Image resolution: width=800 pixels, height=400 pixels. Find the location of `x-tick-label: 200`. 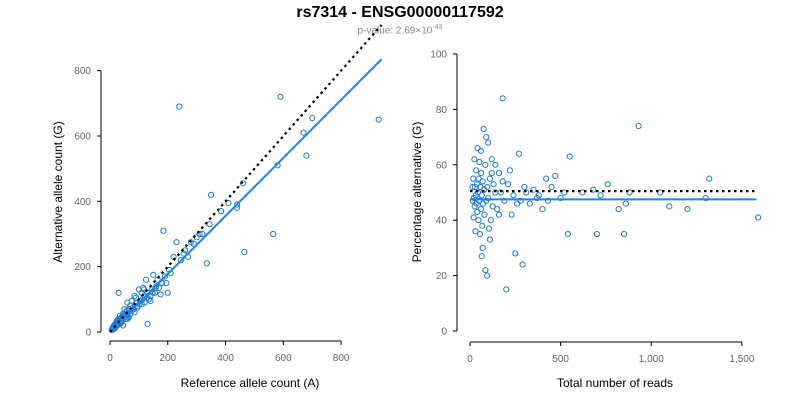

x-tick-label: 200 is located at coordinates (167, 358).